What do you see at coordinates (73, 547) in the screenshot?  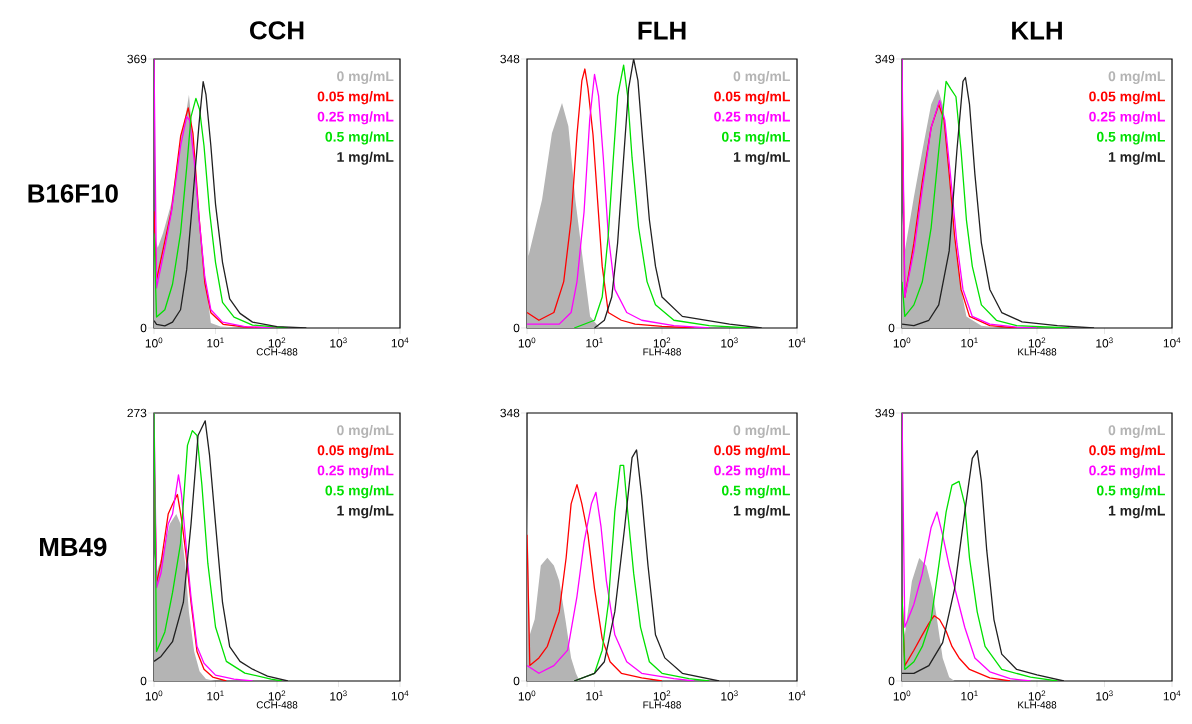 I see `y-axis-title: MB49` at bounding box center [73, 547].